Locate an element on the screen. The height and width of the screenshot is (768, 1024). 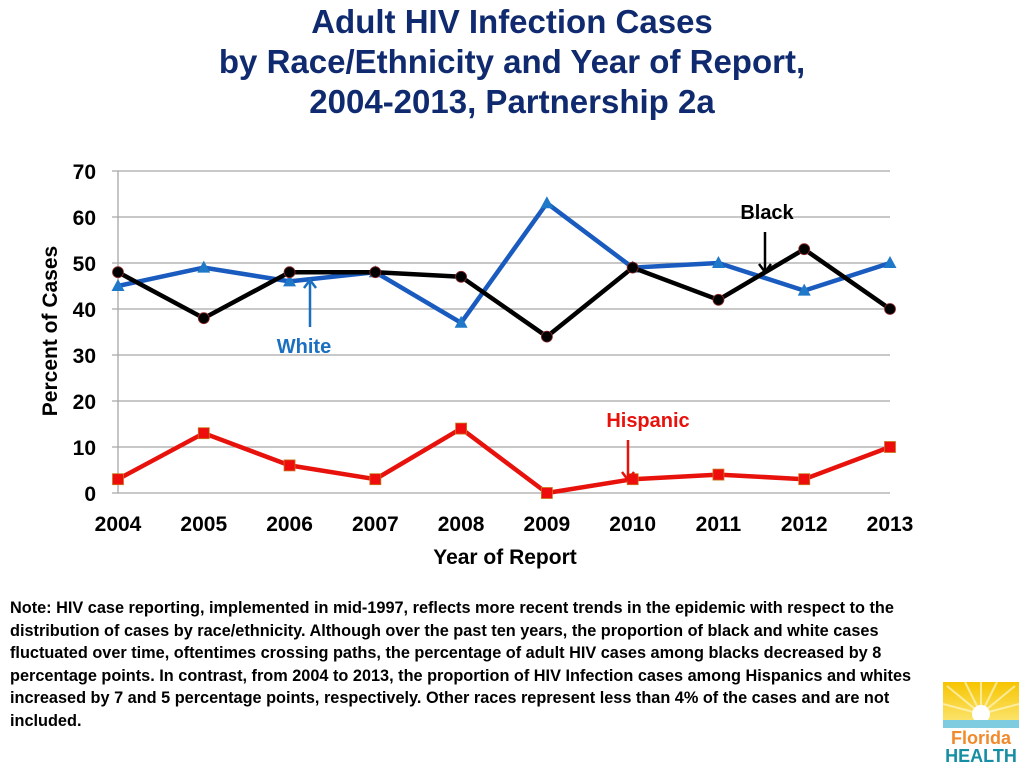
series-hispanic is located at coordinates (504, 460).